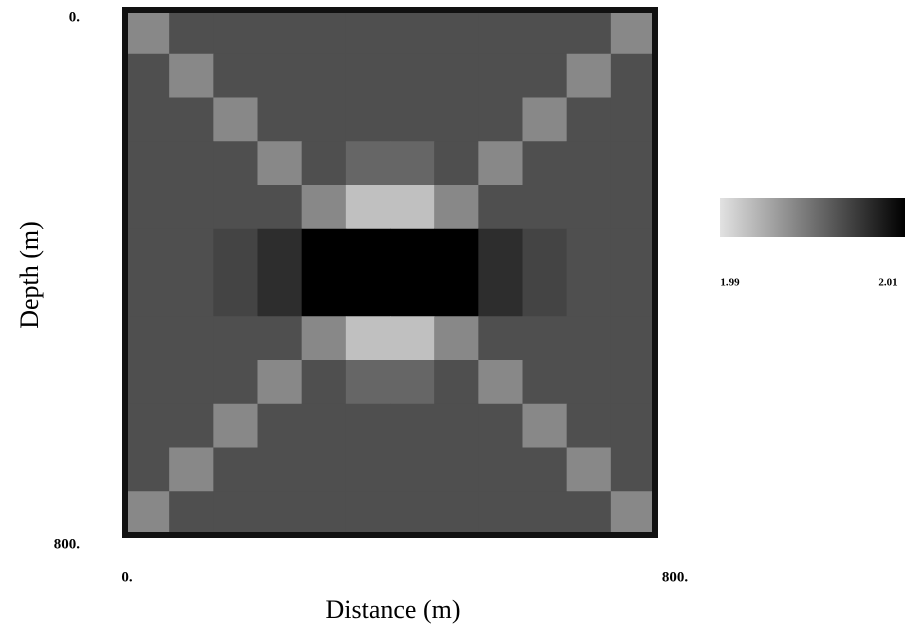 The width and height of the screenshot is (907, 631). I want to click on y-tick-label: 800., so click(67, 544).